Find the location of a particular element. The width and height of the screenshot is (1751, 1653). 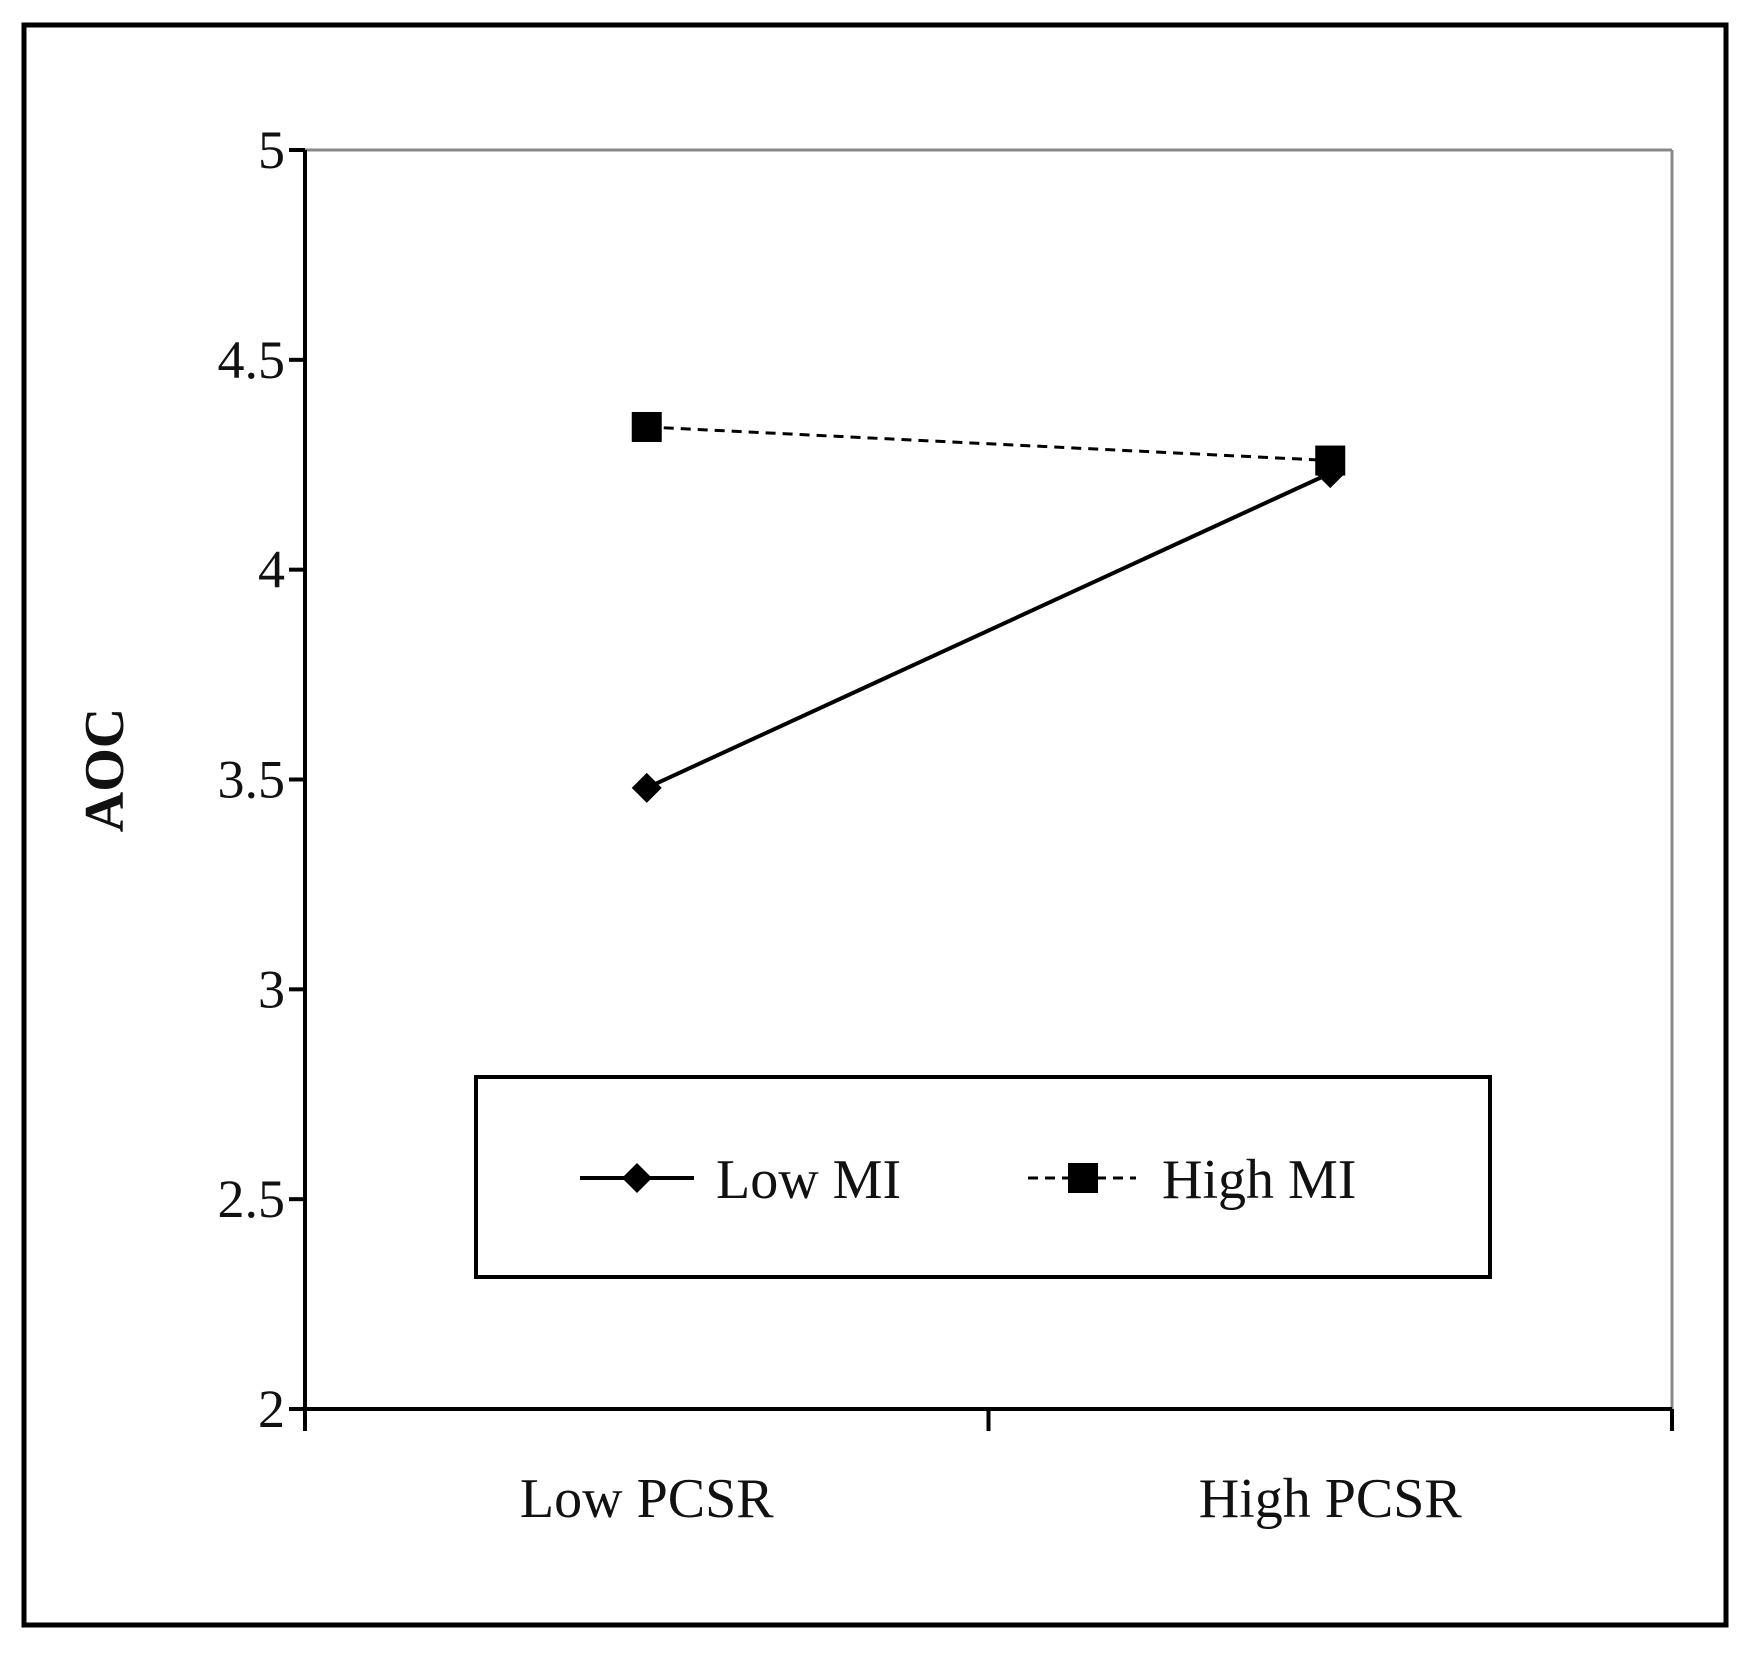

series-line-low-mi is located at coordinates (988, 630).